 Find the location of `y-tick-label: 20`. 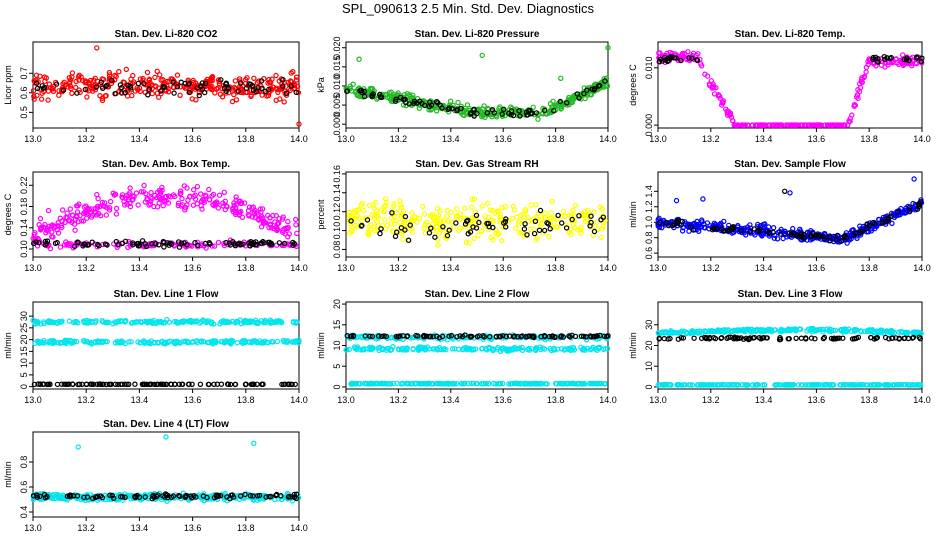

y-tick-label: 20 is located at coordinates (649, 345).